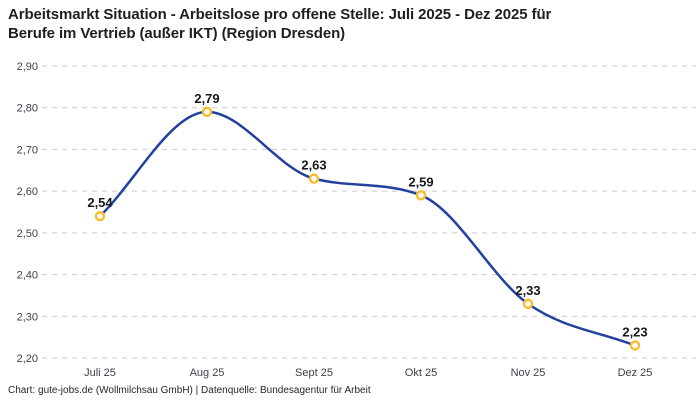  I want to click on data-point-label: 2,23, so click(634, 331).